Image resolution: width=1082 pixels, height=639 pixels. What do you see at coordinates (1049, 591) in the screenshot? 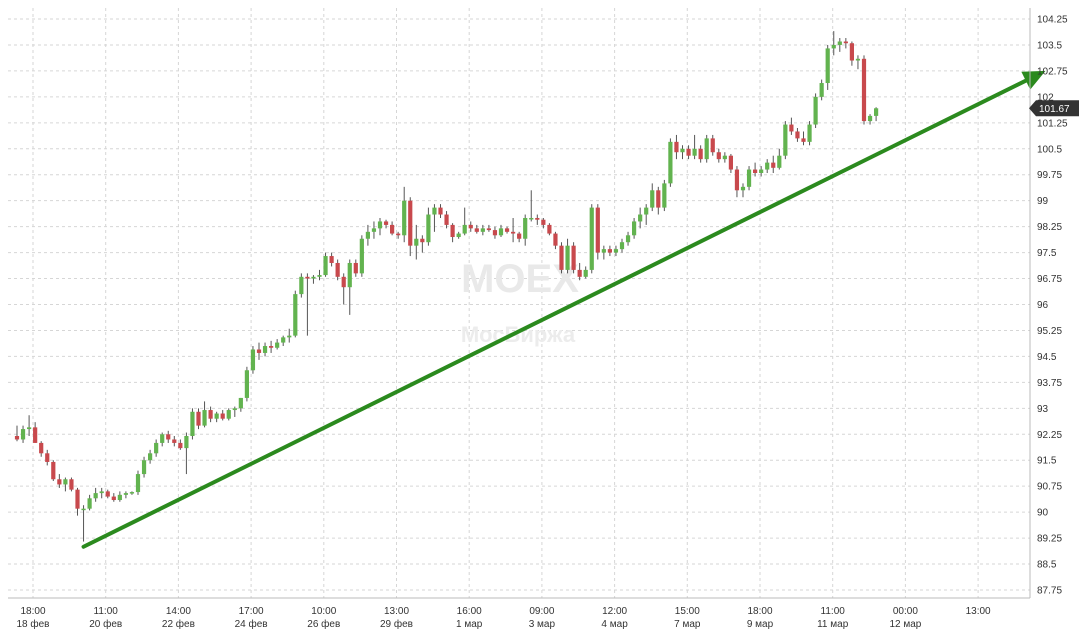
I see `y-tick-label: 87.75` at bounding box center [1049, 591].